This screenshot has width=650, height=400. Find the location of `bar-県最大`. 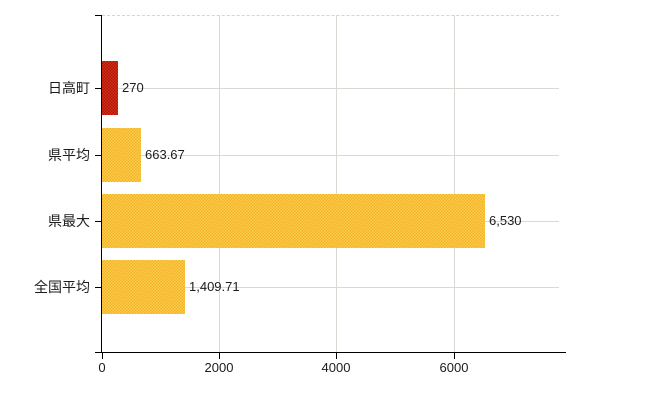

bar-県最大 is located at coordinates (293, 221).